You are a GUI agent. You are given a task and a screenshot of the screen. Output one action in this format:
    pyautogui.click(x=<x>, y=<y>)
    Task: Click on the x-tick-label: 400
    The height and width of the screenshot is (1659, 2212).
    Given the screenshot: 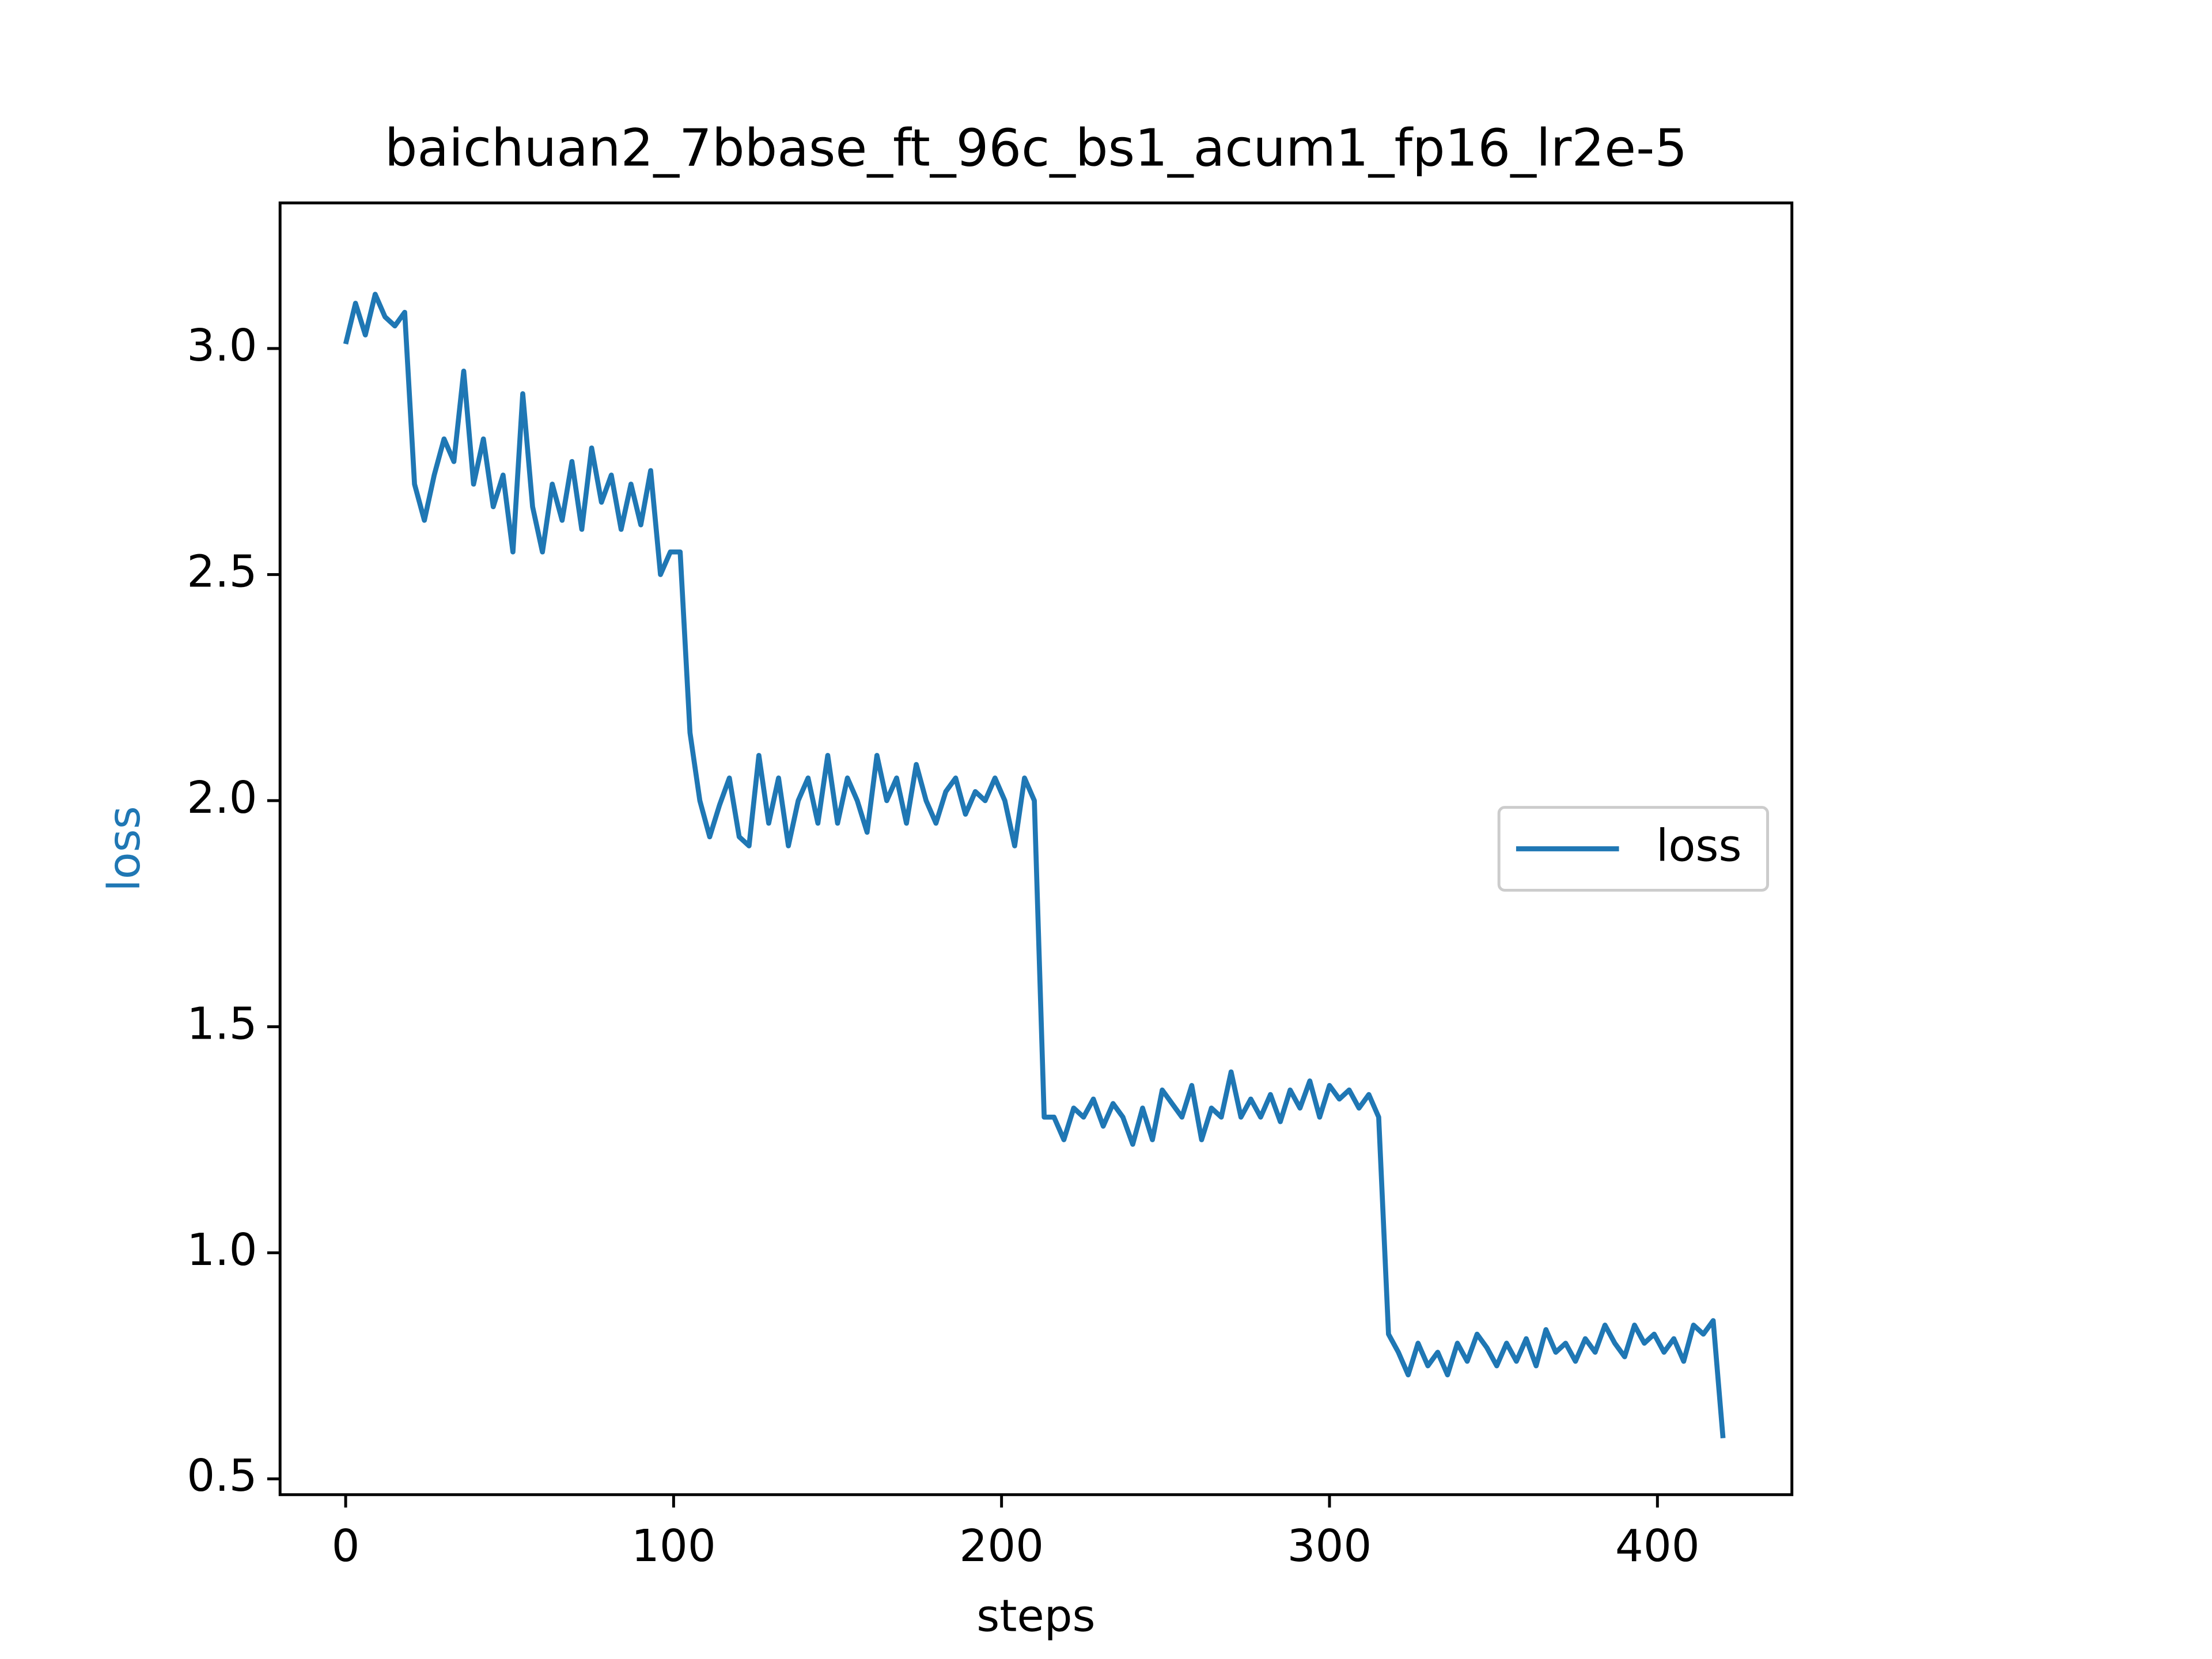 What is the action you would take?
    pyautogui.click(x=1657, y=1546)
    